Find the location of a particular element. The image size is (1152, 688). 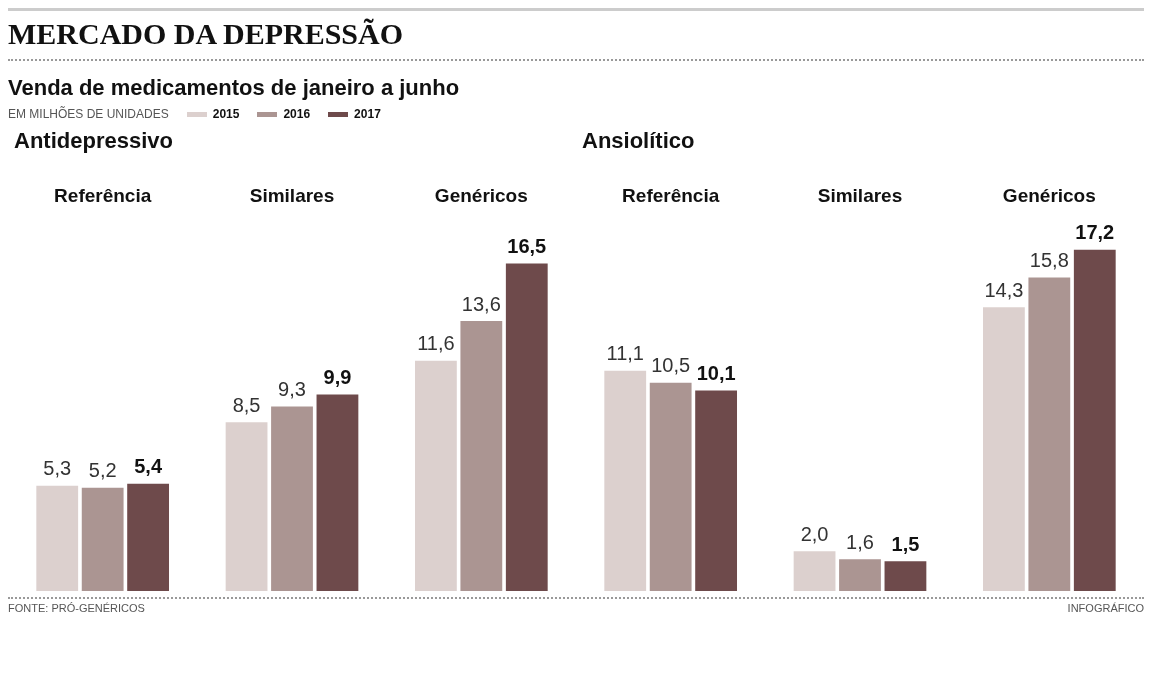

data-label: 9,9 is located at coordinates (337, 377).